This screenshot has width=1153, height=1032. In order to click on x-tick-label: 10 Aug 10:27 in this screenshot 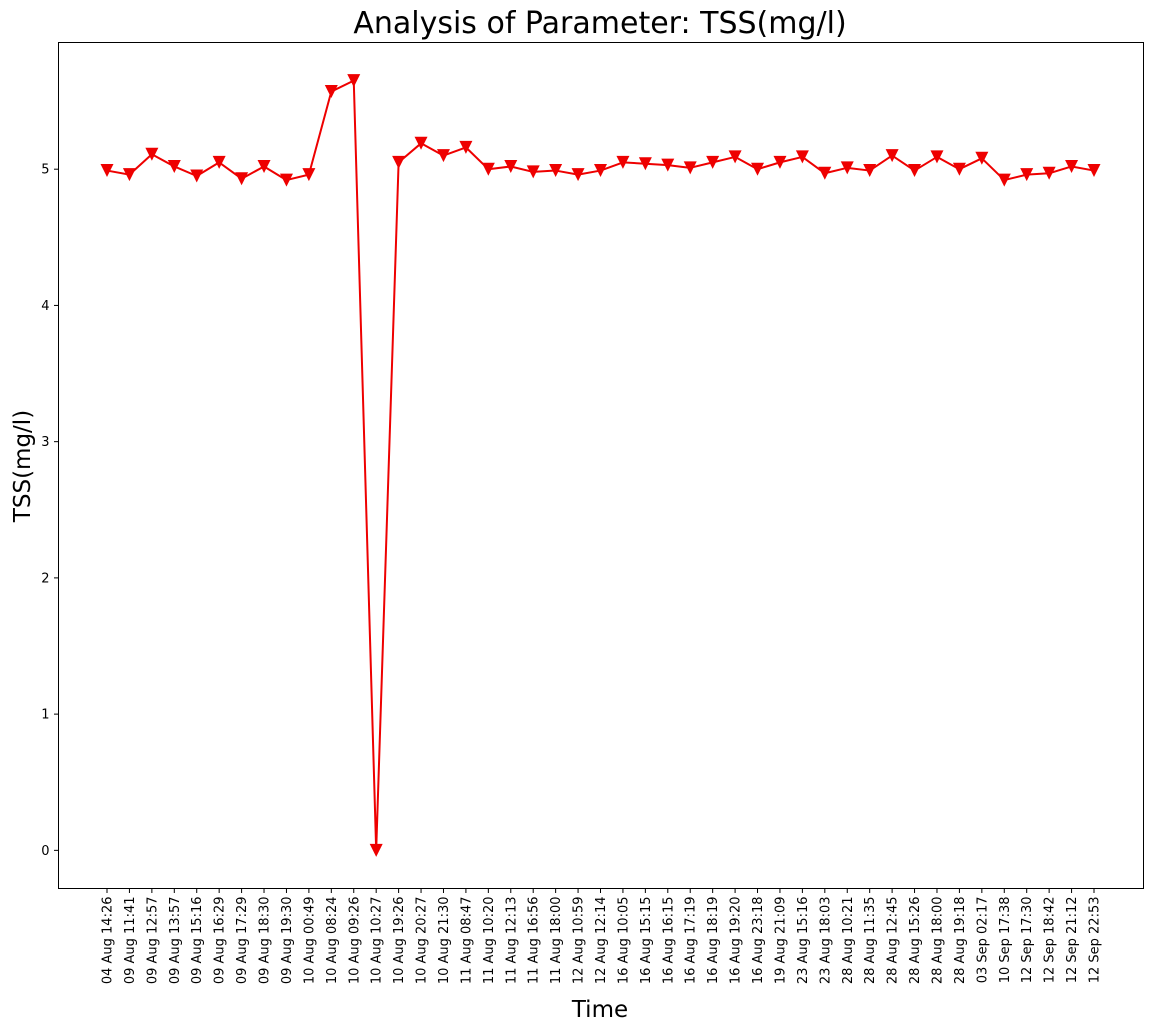, I will do `click(377, 941)`.